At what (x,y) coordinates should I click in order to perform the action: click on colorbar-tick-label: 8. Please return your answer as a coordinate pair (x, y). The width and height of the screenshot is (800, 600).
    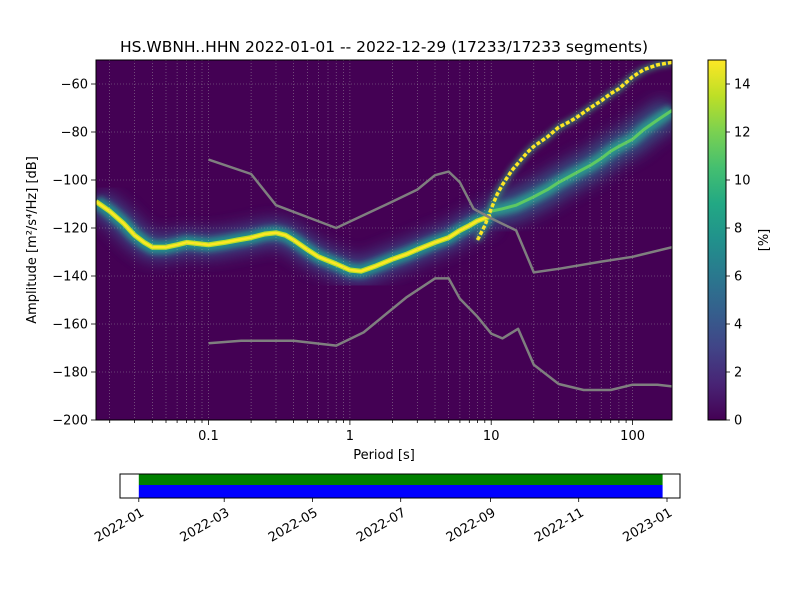
    Looking at the image, I should click on (738, 229).